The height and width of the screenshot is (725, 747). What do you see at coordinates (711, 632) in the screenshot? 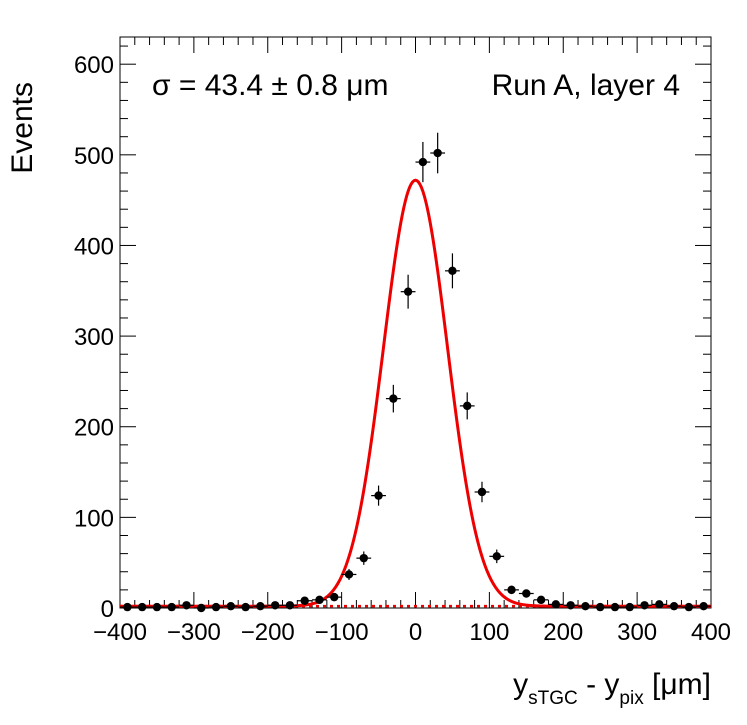
I see `x-tick-label: 400` at bounding box center [711, 632].